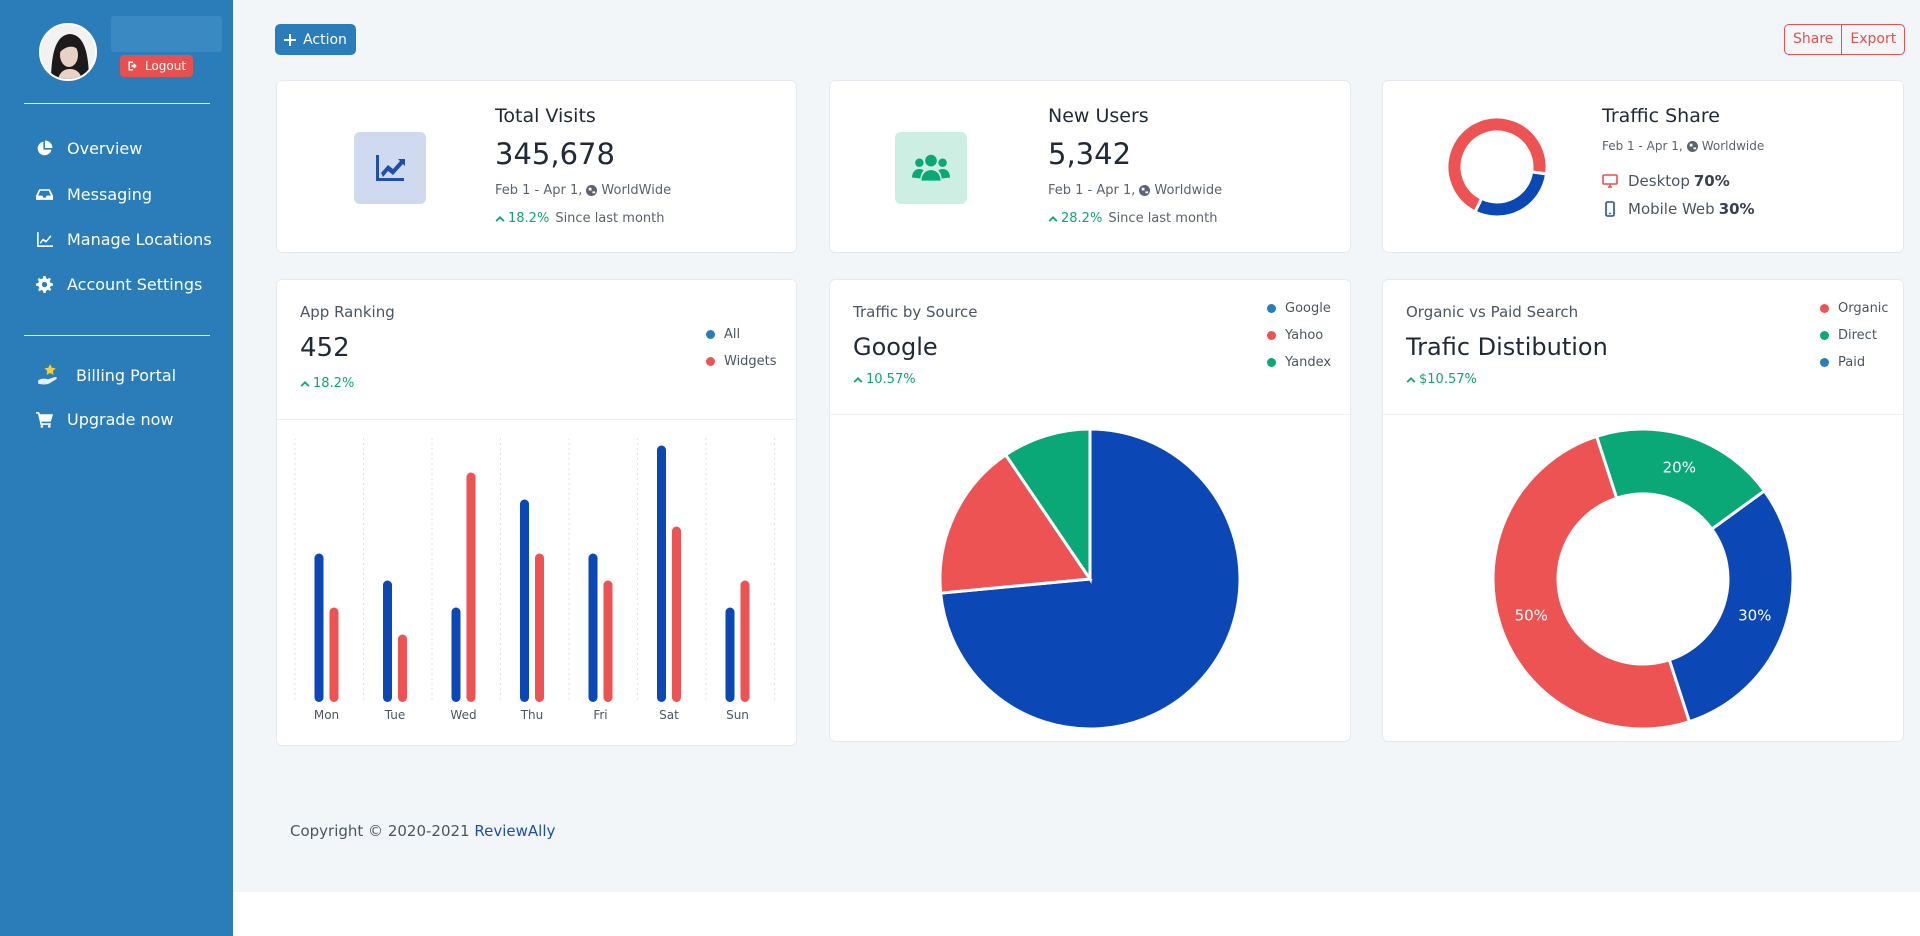 The image size is (1920, 936). Describe the element at coordinates (915, 312) in the screenshot. I see `card-subtitle: Traffic by Source` at that location.